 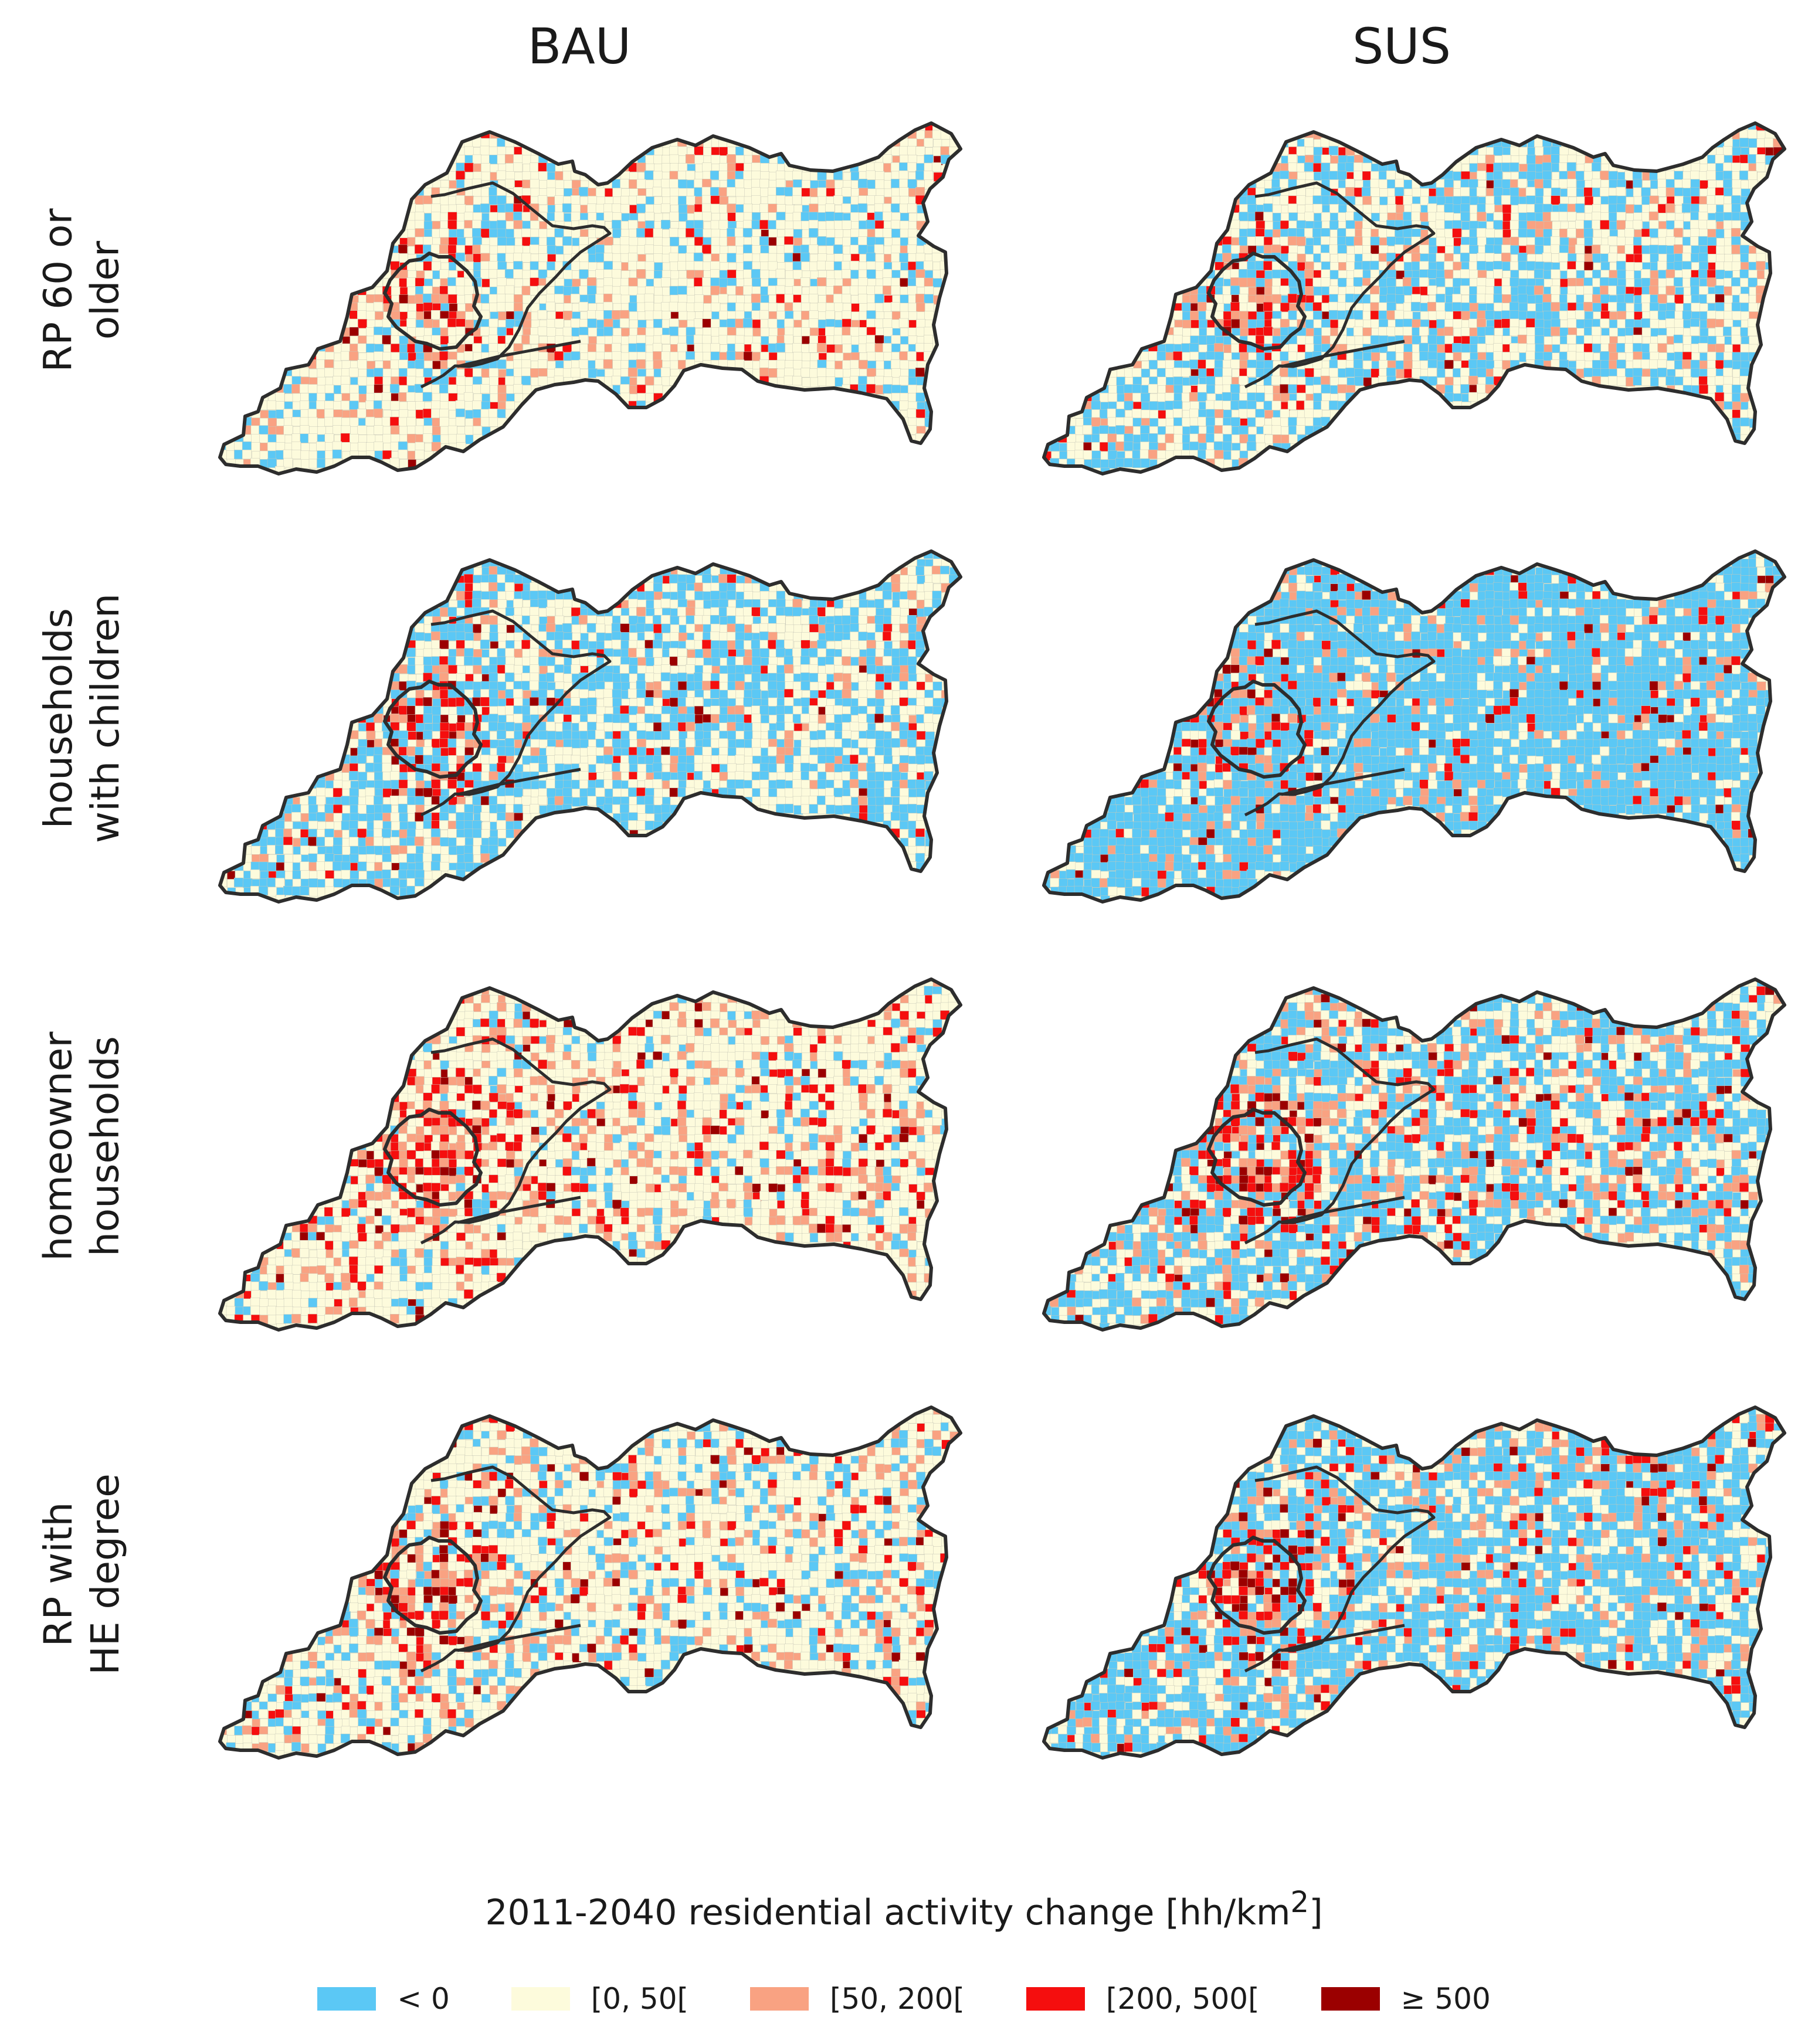 What do you see at coordinates (1413, 298) in the screenshot?
I see `zone-cells` at bounding box center [1413, 298].